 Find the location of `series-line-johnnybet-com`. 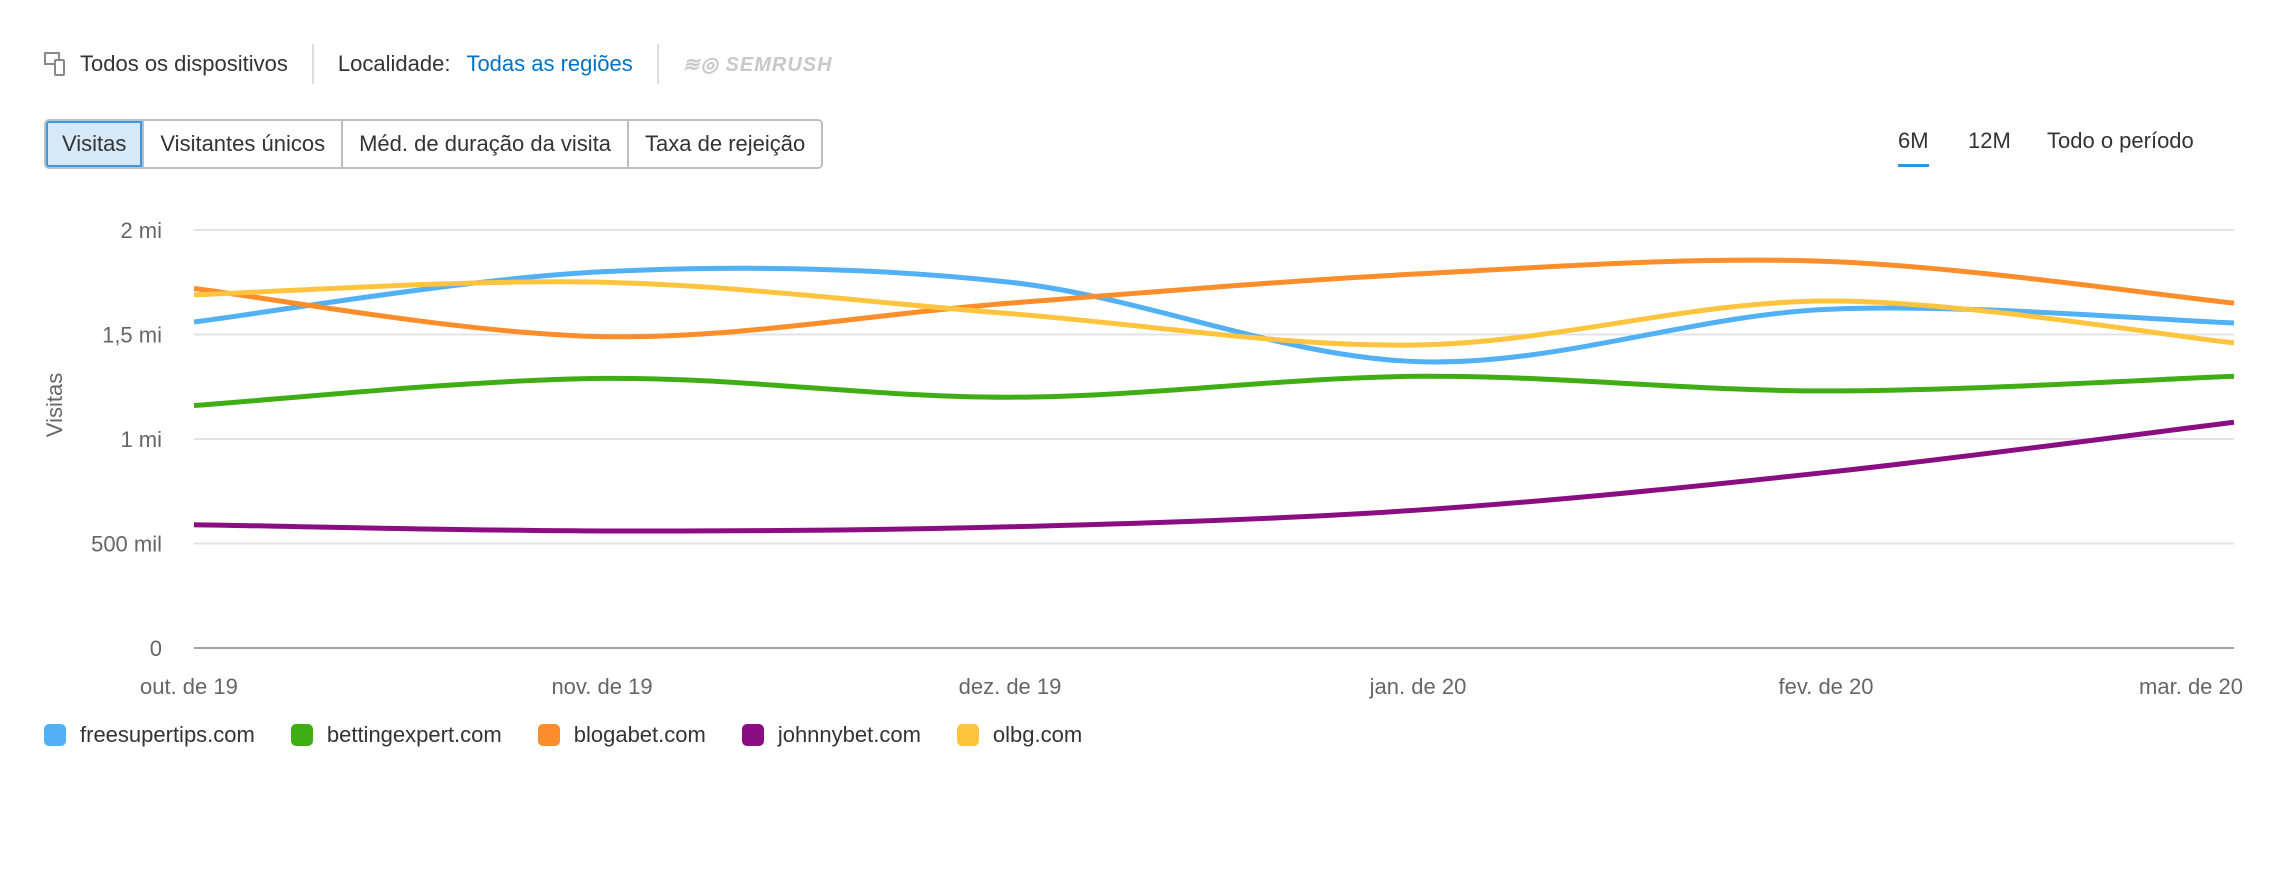

series-line-johnnybet-com is located at coordinates (1214, 476).